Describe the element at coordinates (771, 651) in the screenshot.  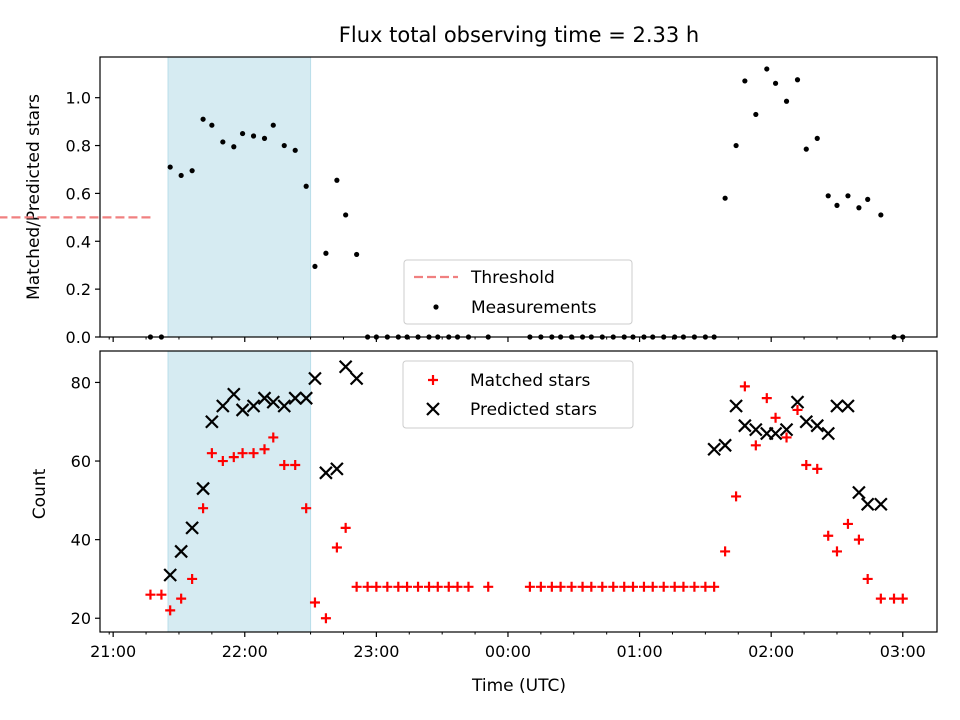
I see `x-tick-label: 02:00` at that location.